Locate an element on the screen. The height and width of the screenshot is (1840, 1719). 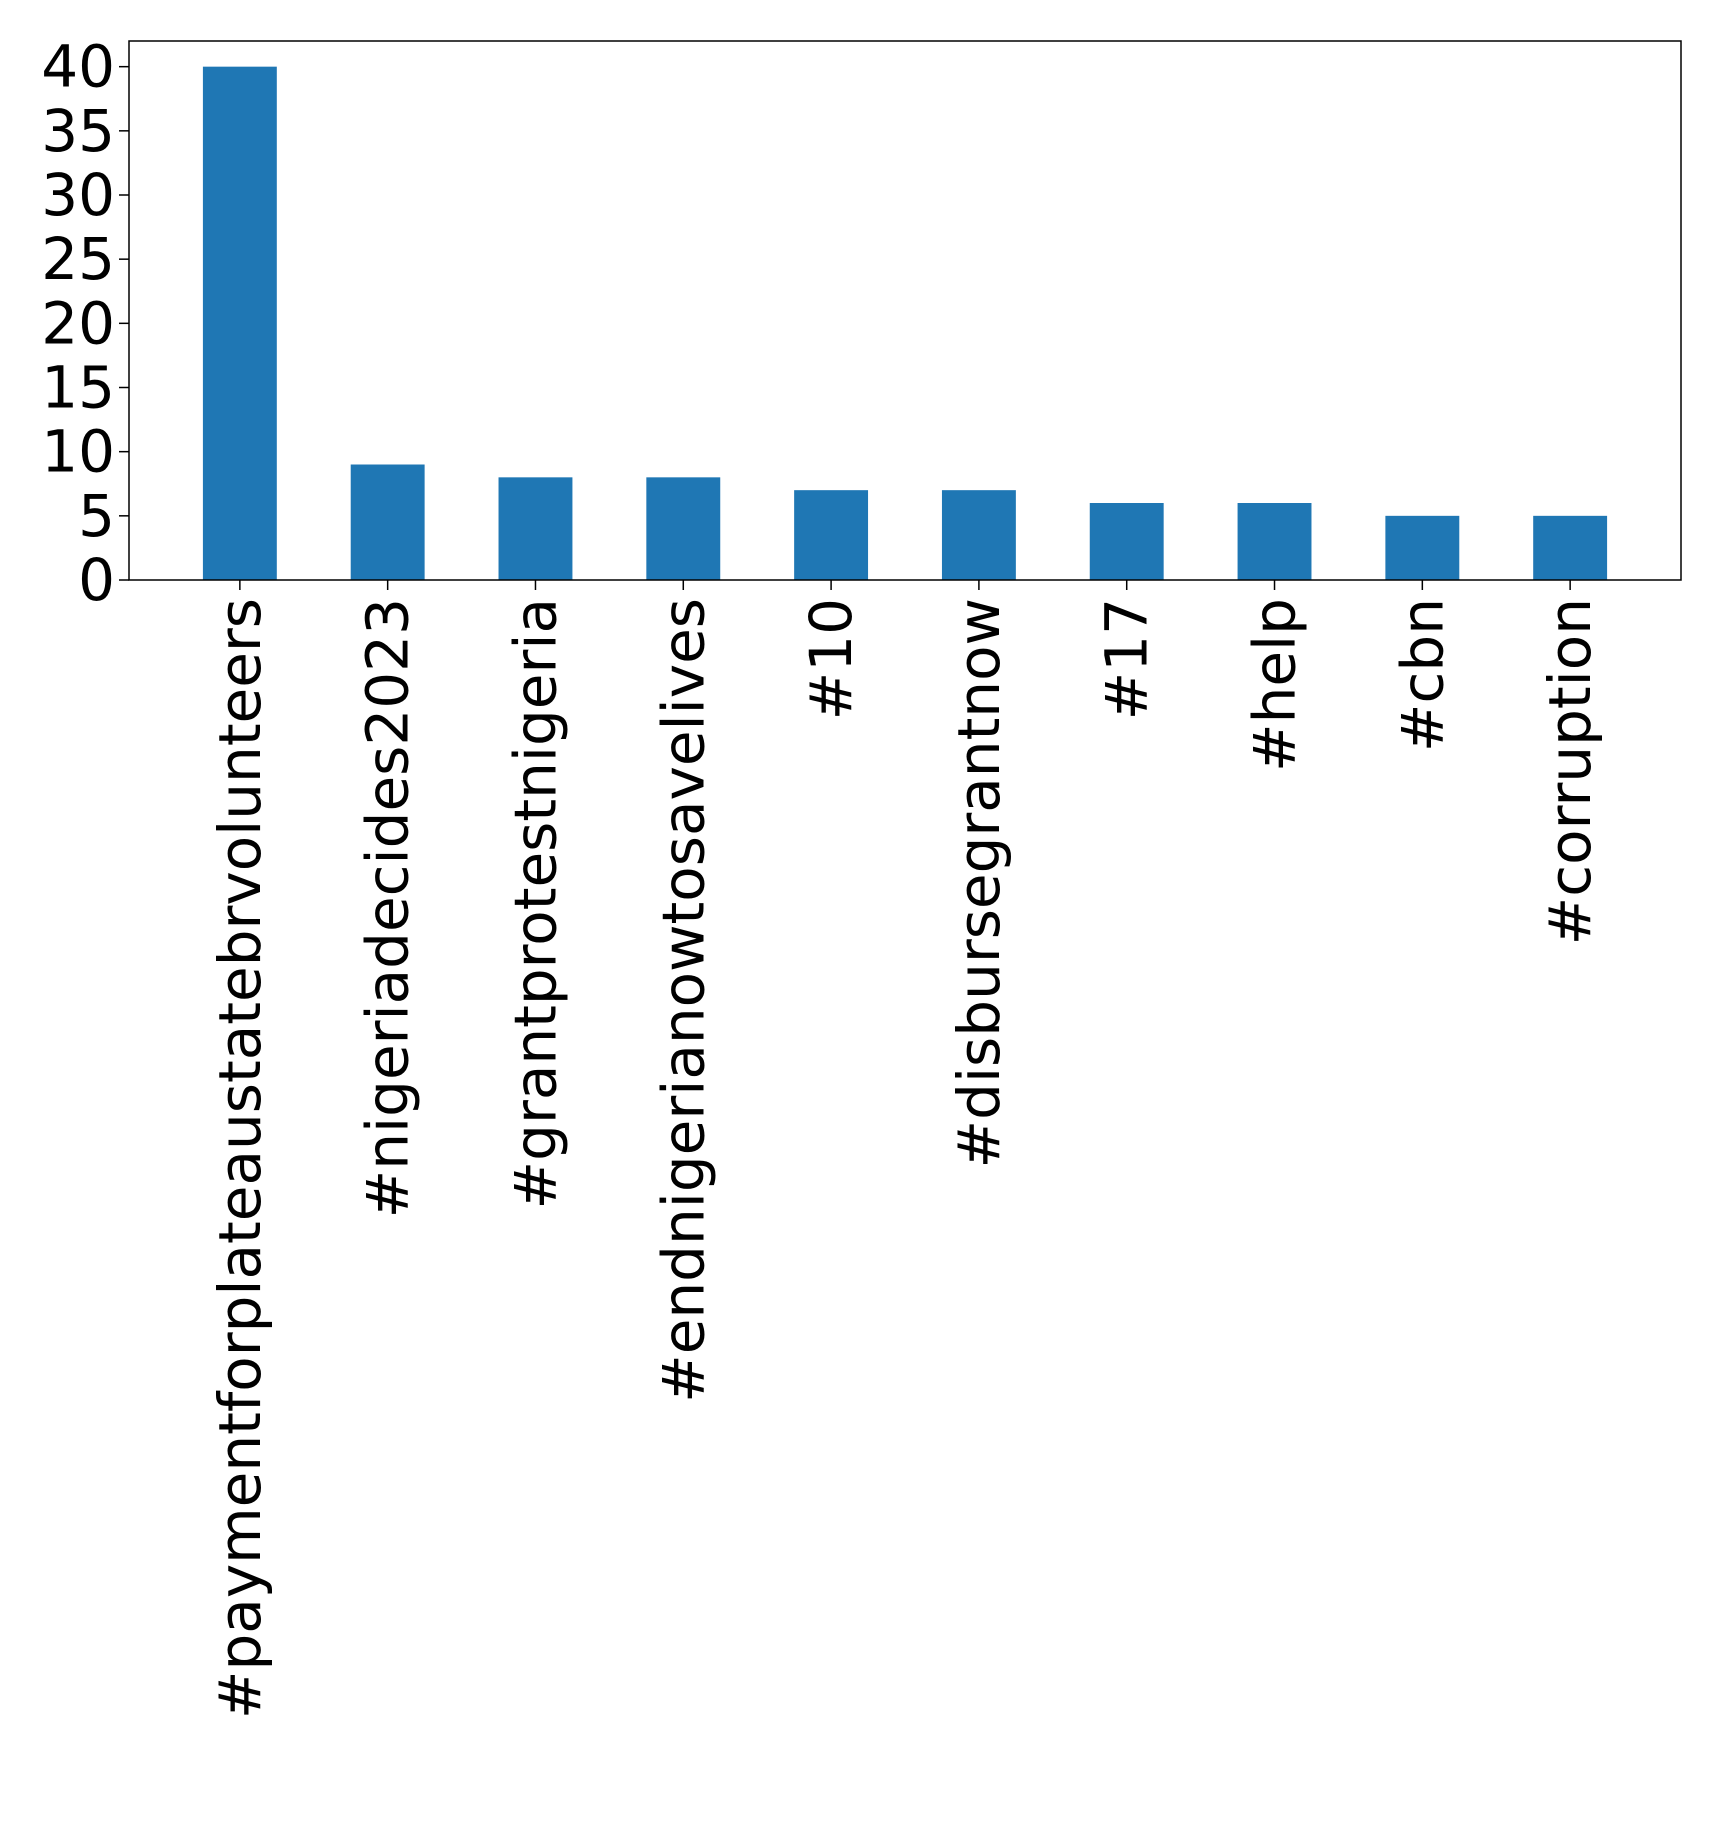
x-tick-label-2: #grantprotestnigeria is located at coordinates (535, 903).